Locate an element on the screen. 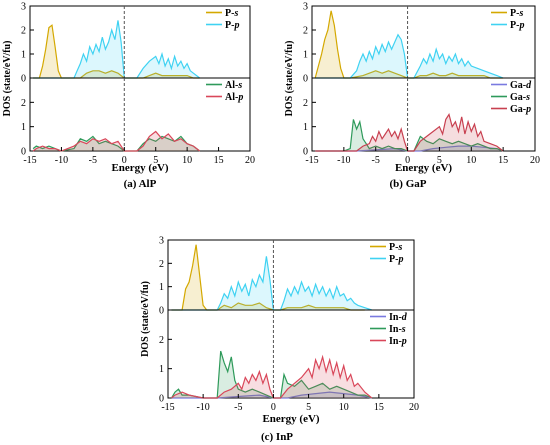 The image size is (550, 445). legend-label: Ga-s is located at coordinates (520, 97).